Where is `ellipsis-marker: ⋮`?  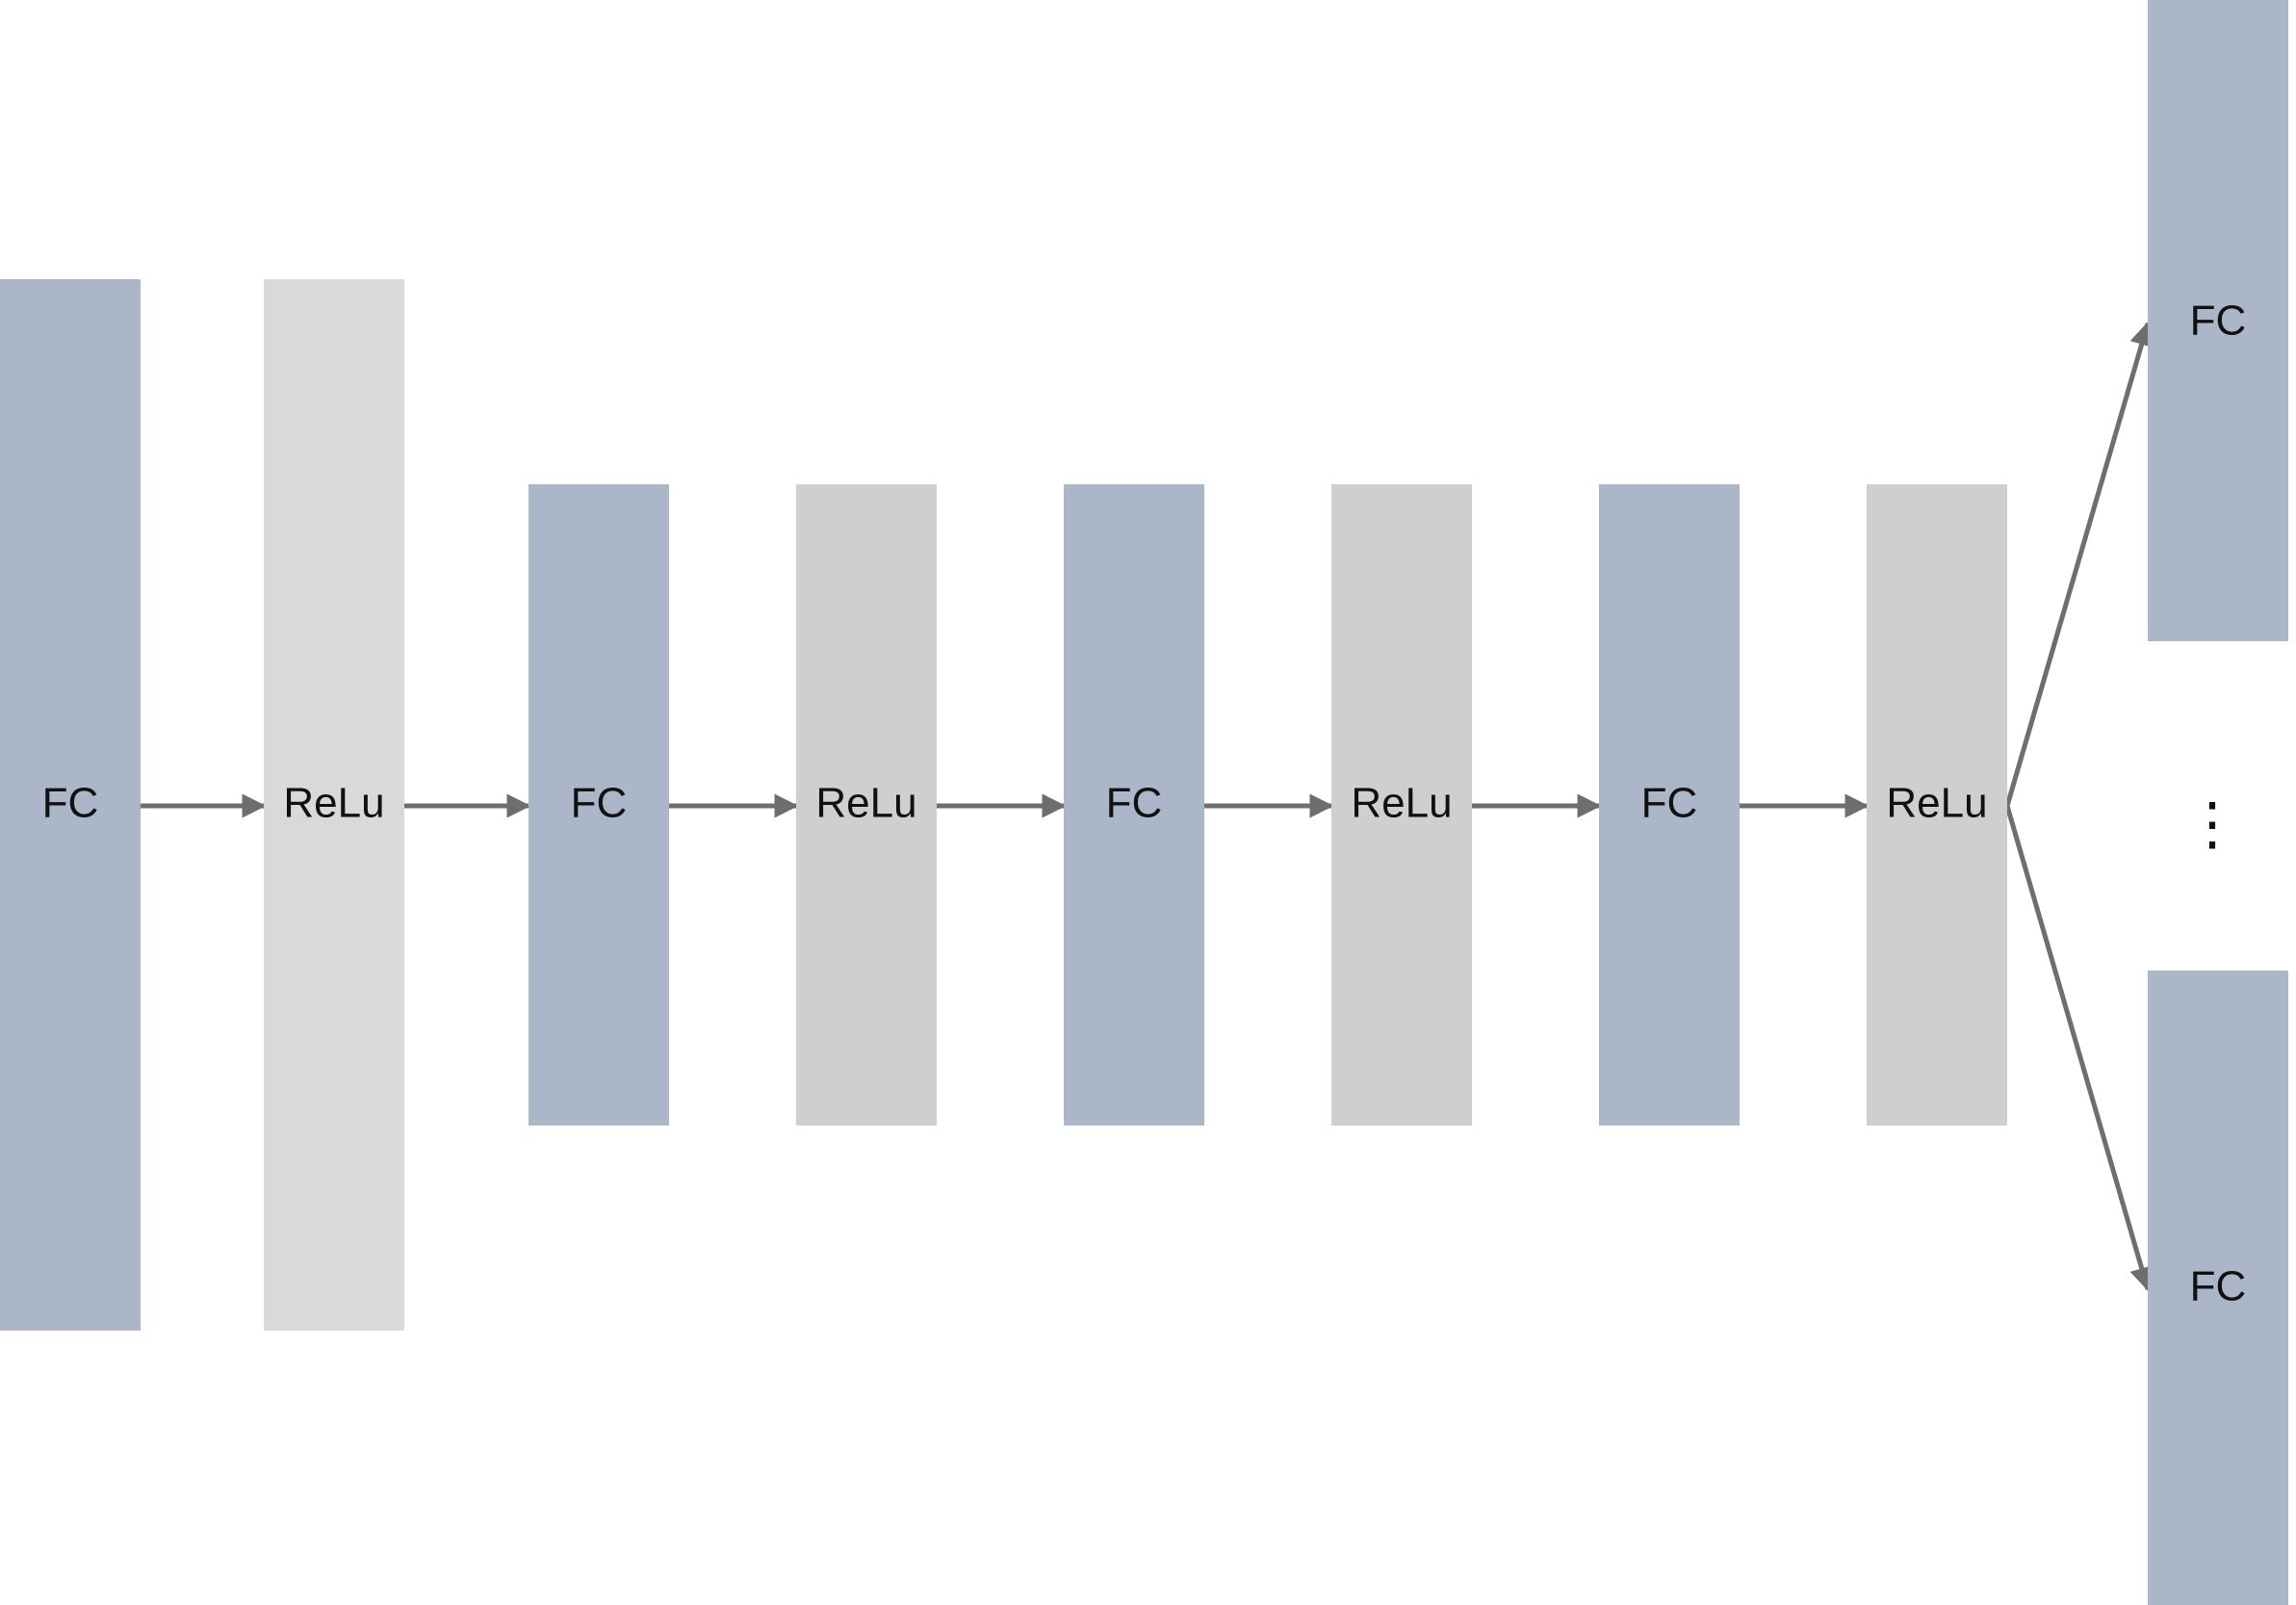 ellipsis-marker: ⋮ is located at coordinates (2212, 824).